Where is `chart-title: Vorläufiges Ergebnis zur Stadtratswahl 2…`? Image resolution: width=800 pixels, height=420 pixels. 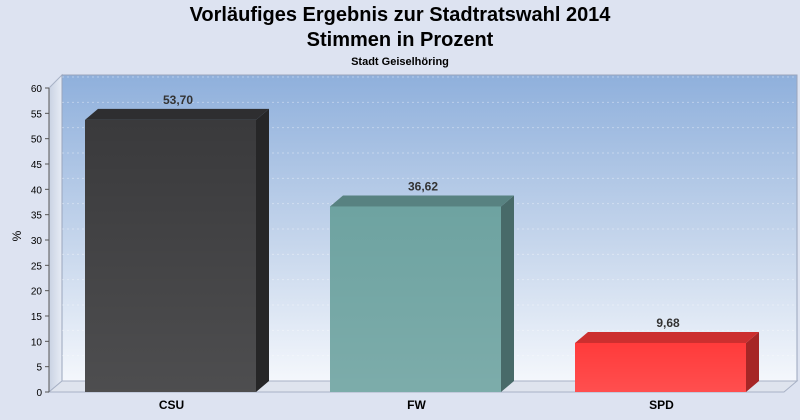
chart-title: Vorläufiges Ergebnis zur Stadtratswahl 2… is located at coordinates (401, 15).